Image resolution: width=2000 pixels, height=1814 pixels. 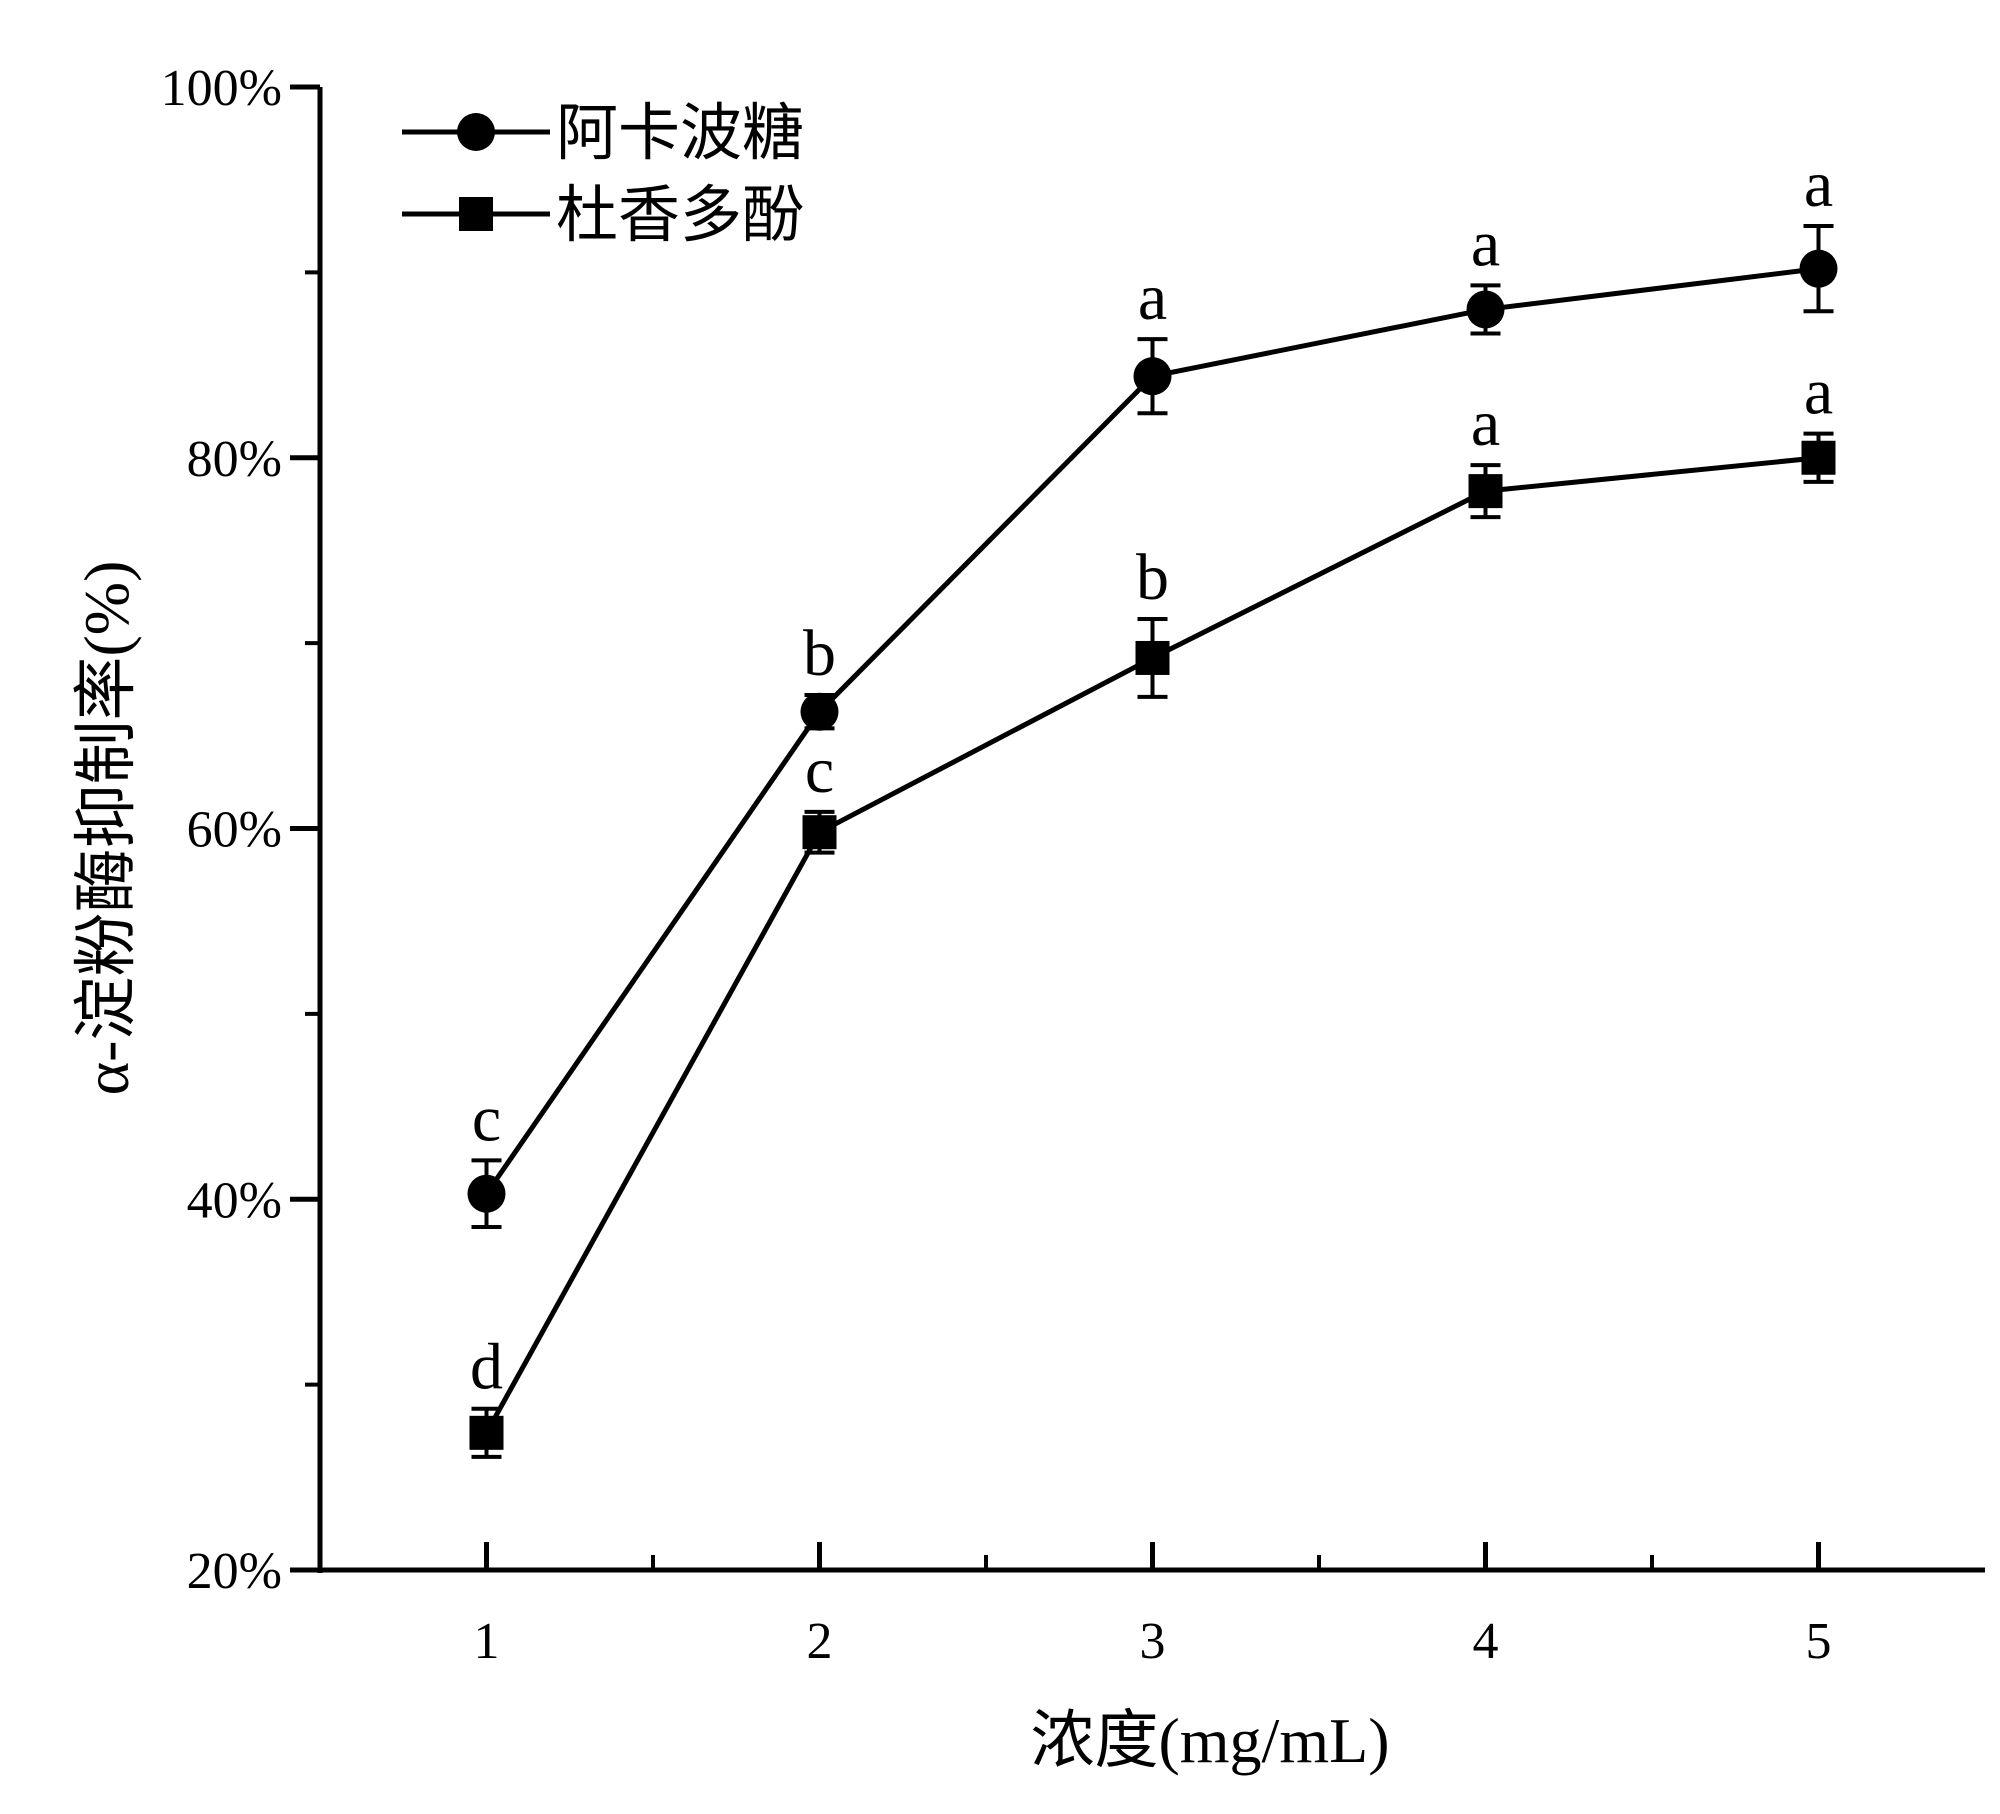 I want to click on x-axis-title: 浓度(mg/mL), so click(x=1209, y=1740).